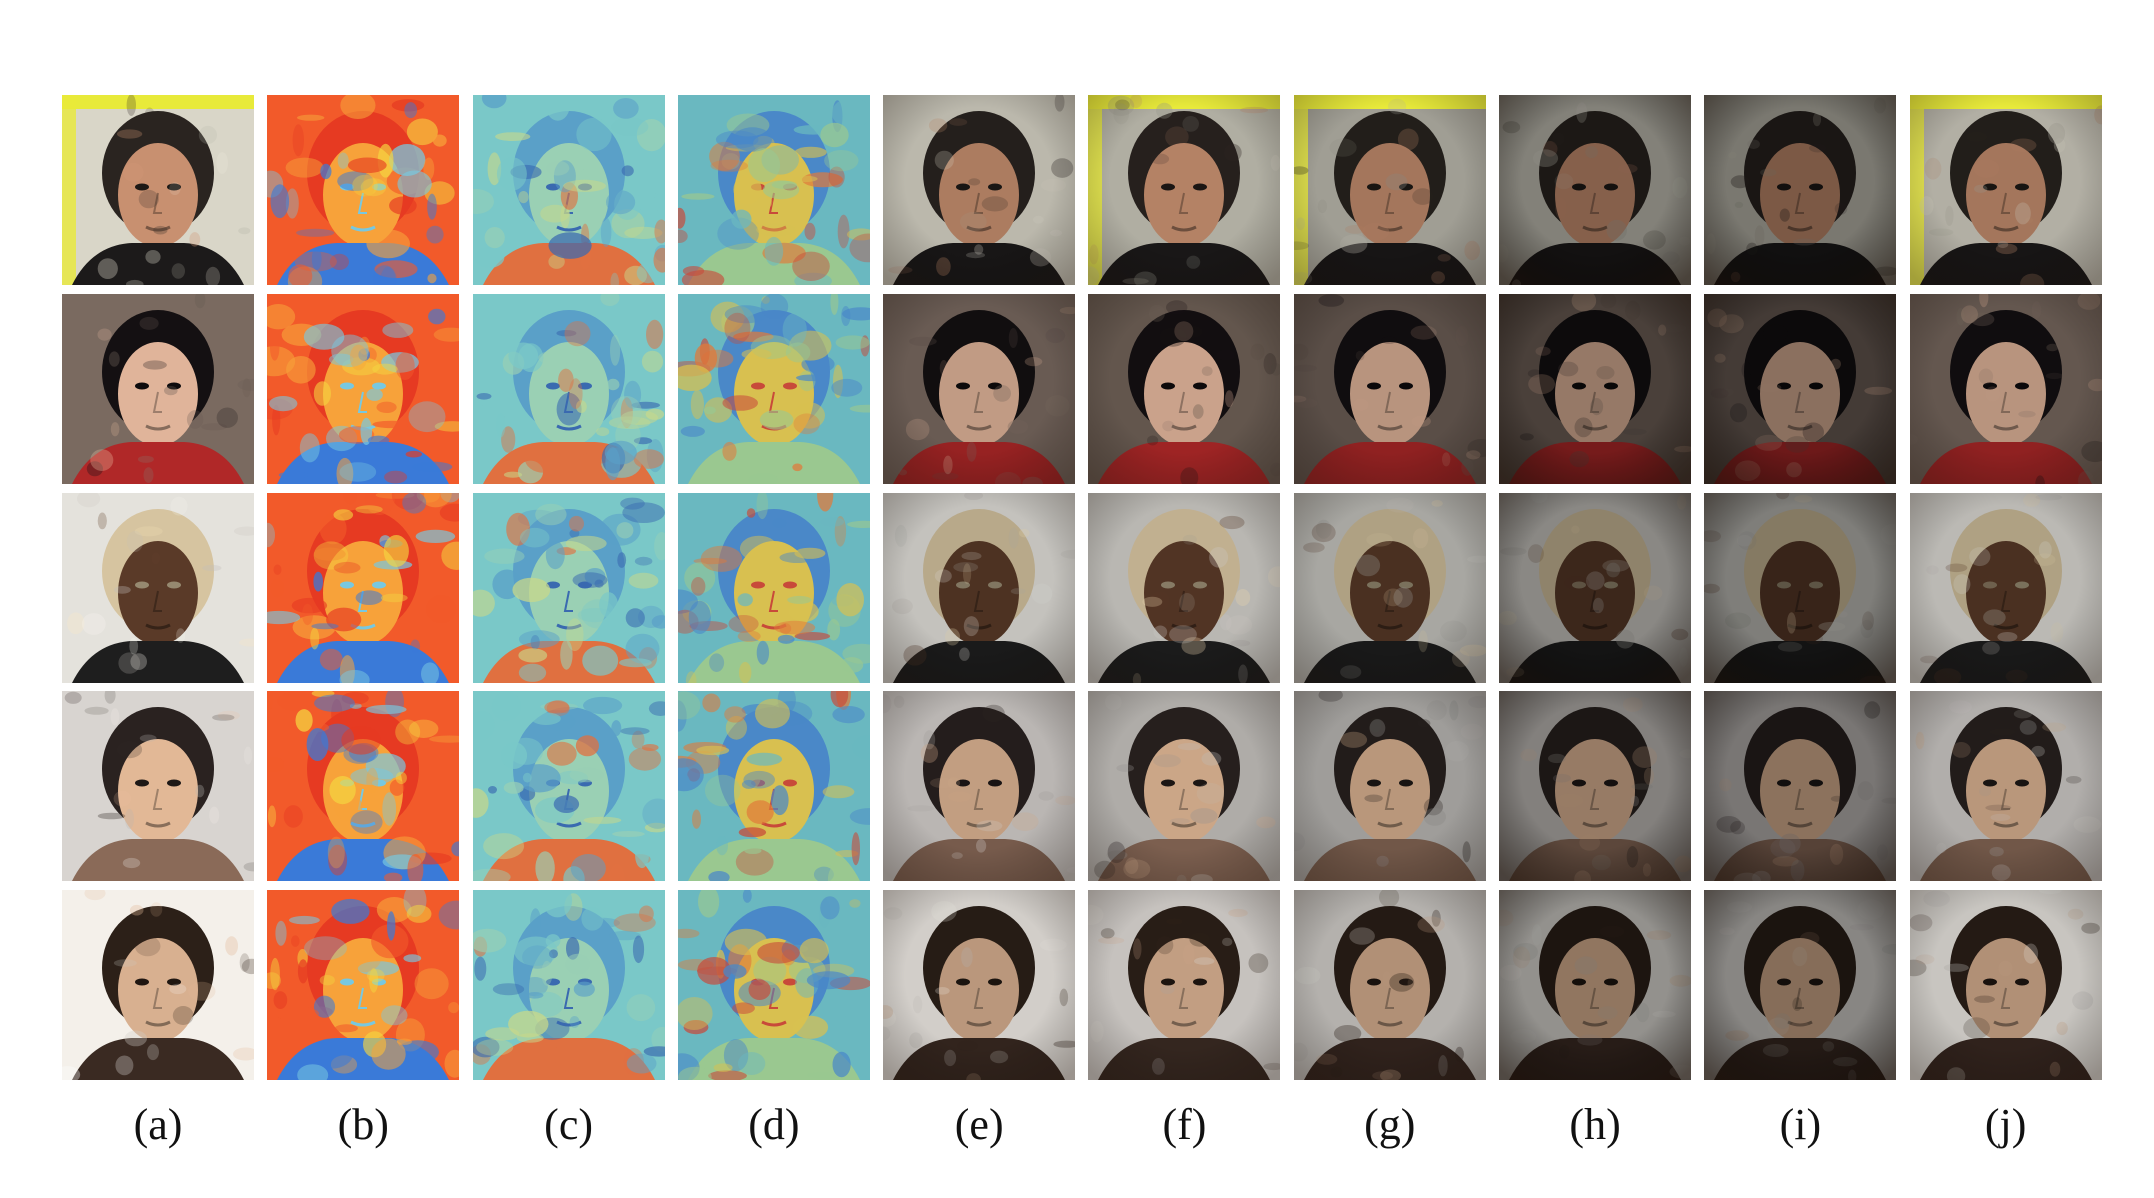  Describe the element at coordinates (569, 1124) in the screenshot. I see `column-label-c: (c)` at that location.